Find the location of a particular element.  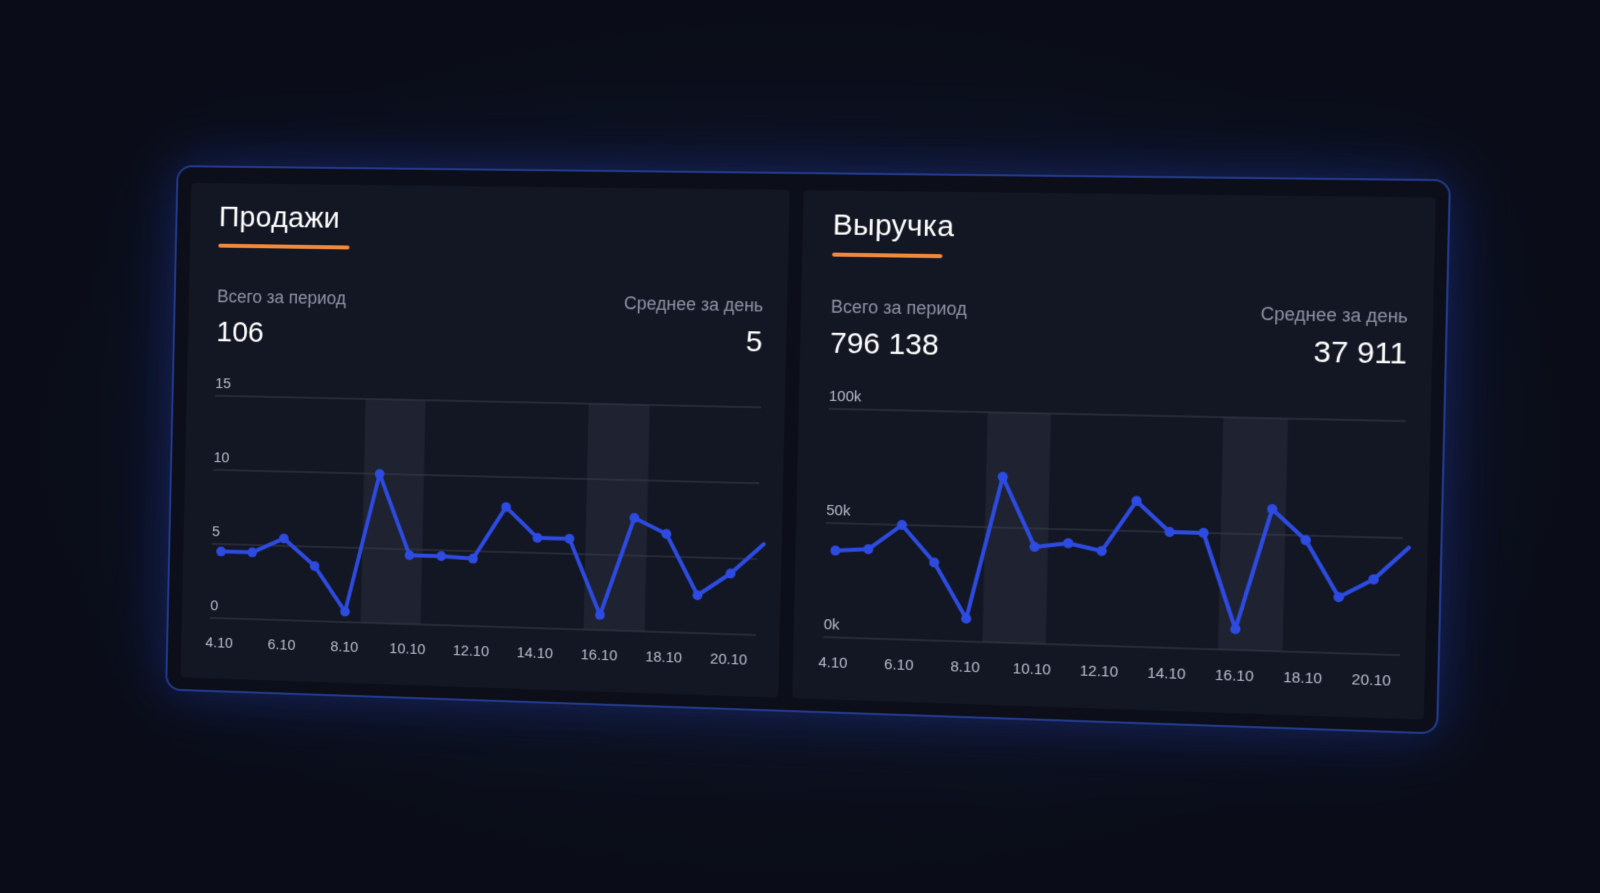

panel-title: Выручка is located at coordinates (893, 226).